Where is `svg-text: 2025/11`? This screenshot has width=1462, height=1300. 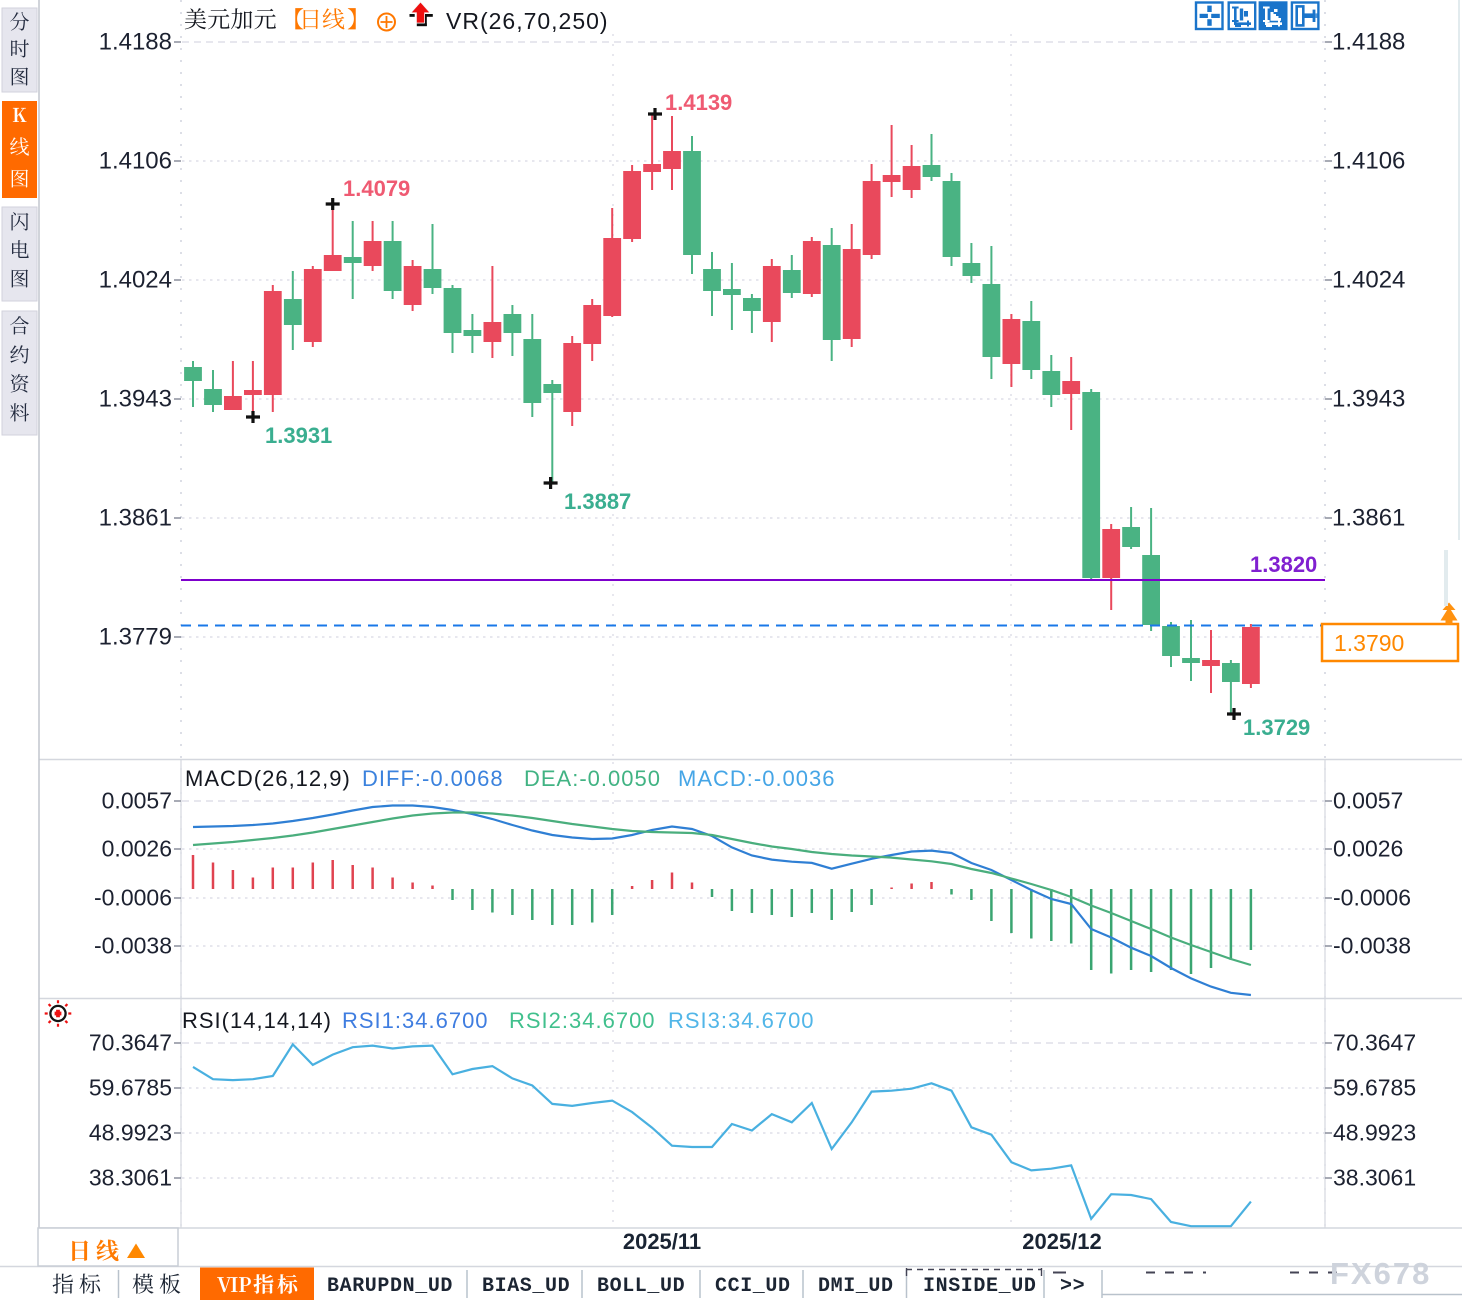
svg-text: 2025/11 is located at coordinates (662, 1241).